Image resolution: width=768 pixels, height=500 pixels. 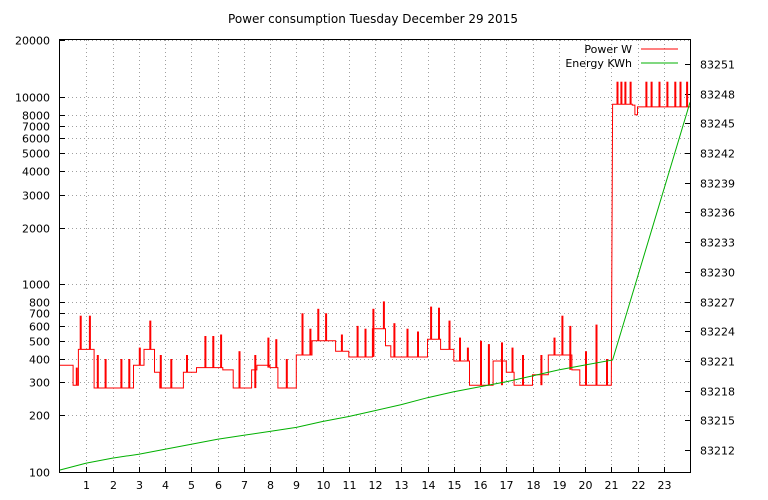 I want to click on y2-tick-label: 83221, so click(x=717, y=362).